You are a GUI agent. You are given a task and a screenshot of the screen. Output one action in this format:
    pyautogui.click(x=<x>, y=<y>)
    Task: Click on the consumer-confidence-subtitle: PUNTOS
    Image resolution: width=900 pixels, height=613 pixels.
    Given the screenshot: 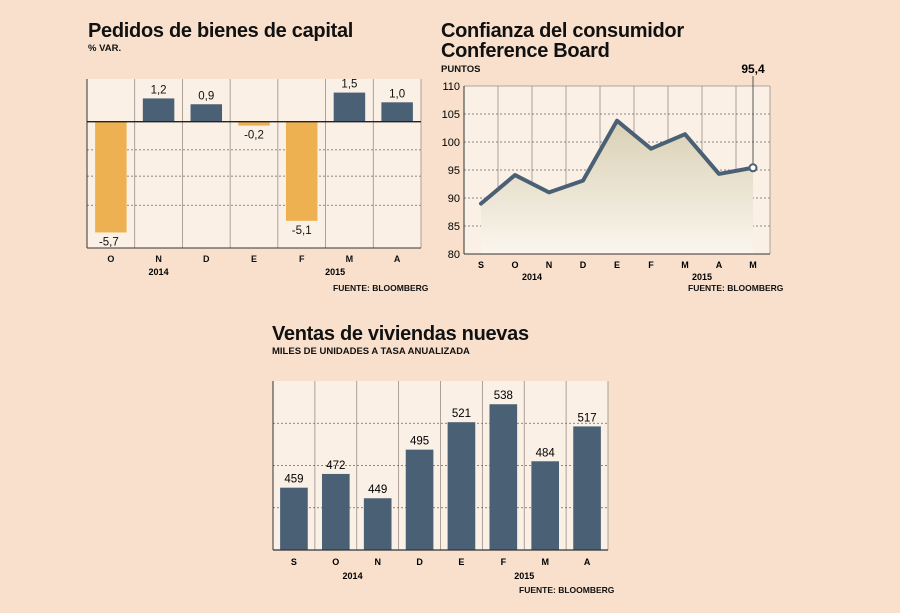 What is the action you would take?
    pyautogui.click(x=461, y=69)
    